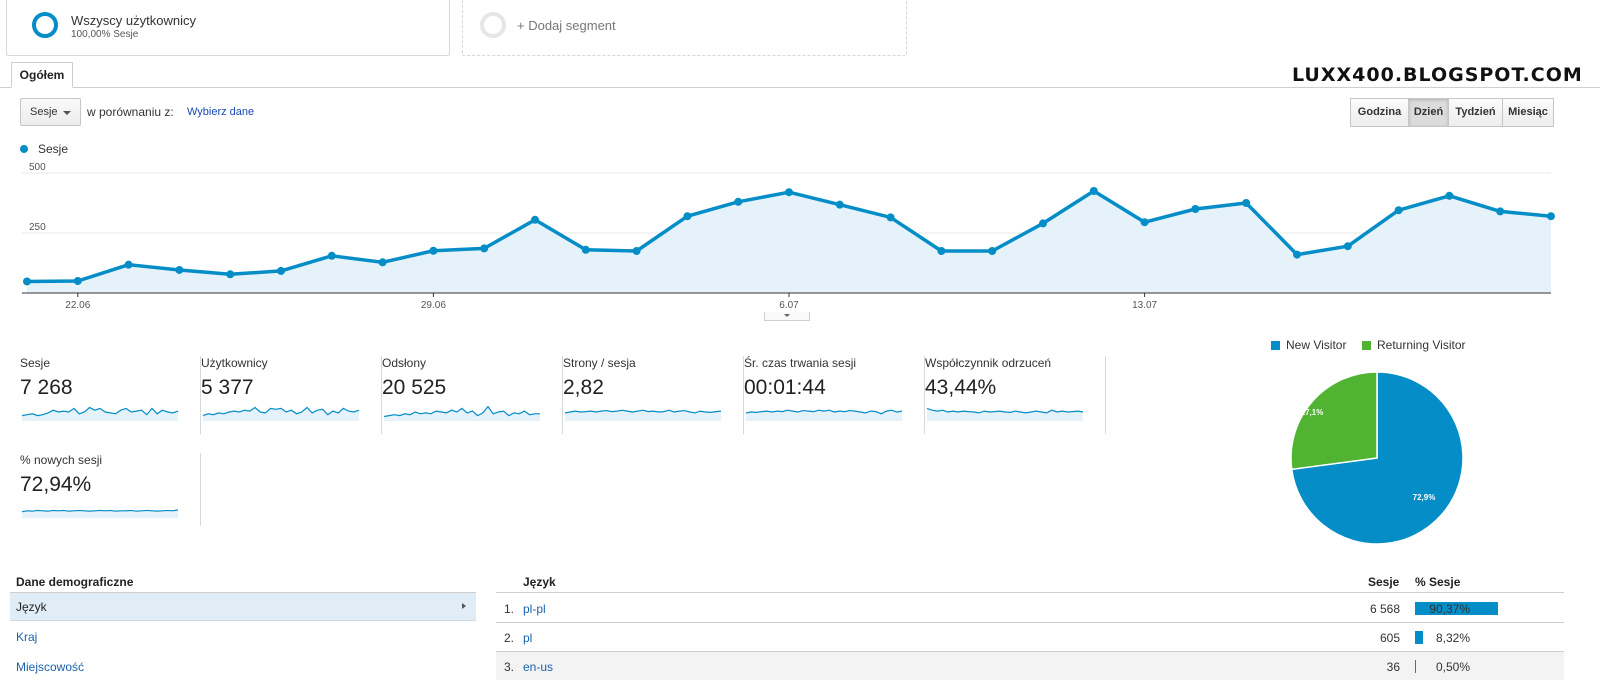 This screenshot has height=681, width=1600. What do you see at coordinates (1528, 112) in the screenshot?
I see `granularity-month-button: Miesiąc` at bounding box center [1528, 112].